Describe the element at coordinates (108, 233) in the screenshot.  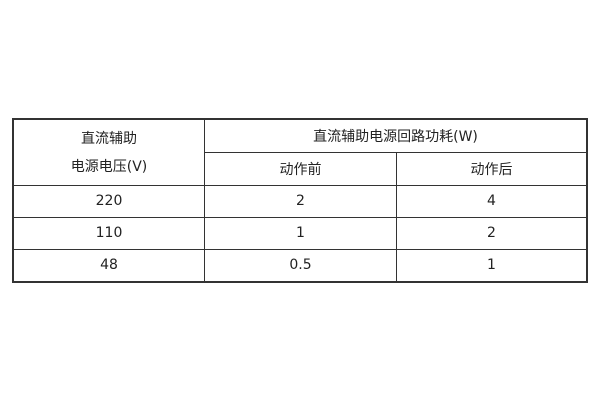
I see `cell-voltage: 110` at that location.